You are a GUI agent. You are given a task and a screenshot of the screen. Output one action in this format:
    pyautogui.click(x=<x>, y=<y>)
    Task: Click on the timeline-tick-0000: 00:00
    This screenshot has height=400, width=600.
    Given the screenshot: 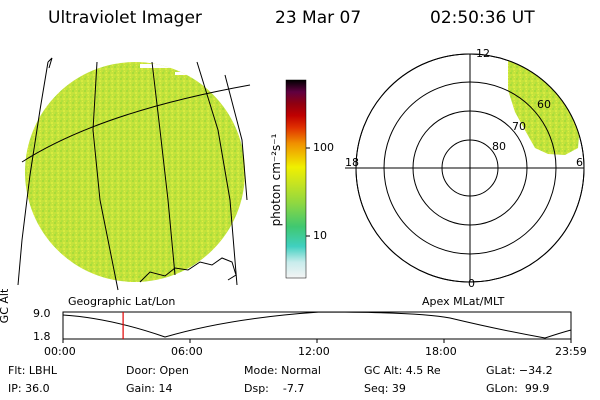 What is the action you would take?
    pyautogui.click(x=60, y=351)
    